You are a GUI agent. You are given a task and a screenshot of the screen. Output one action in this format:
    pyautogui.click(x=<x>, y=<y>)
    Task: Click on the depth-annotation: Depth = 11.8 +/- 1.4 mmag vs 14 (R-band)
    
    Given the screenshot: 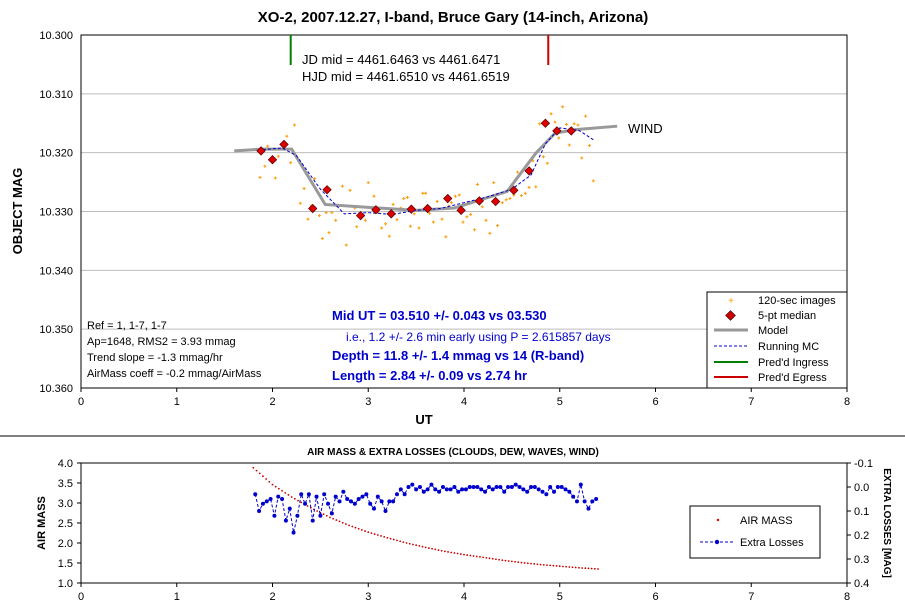 What is the action you would take?
    pyautogui.click(x=458, y=355)
    